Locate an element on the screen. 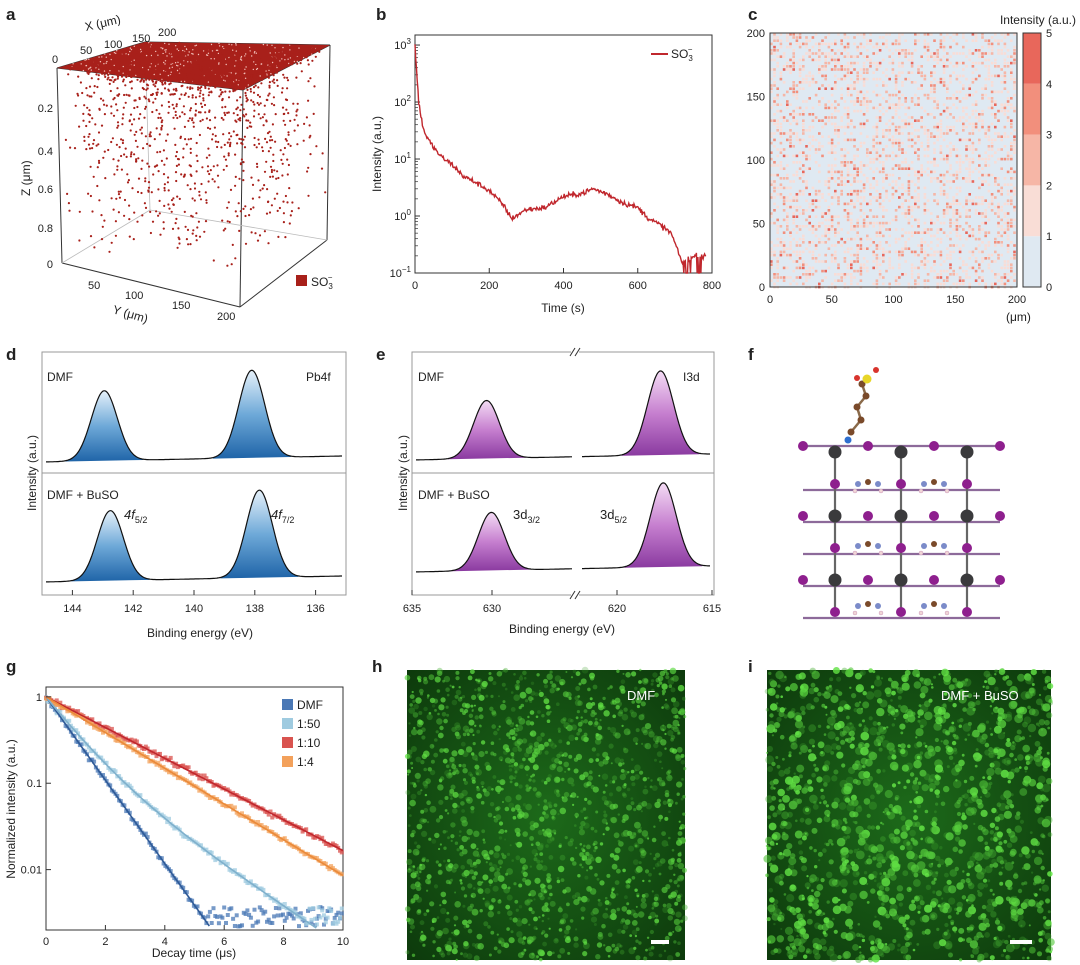  z-tick: 0.2 is located at coordinates (45, 109).